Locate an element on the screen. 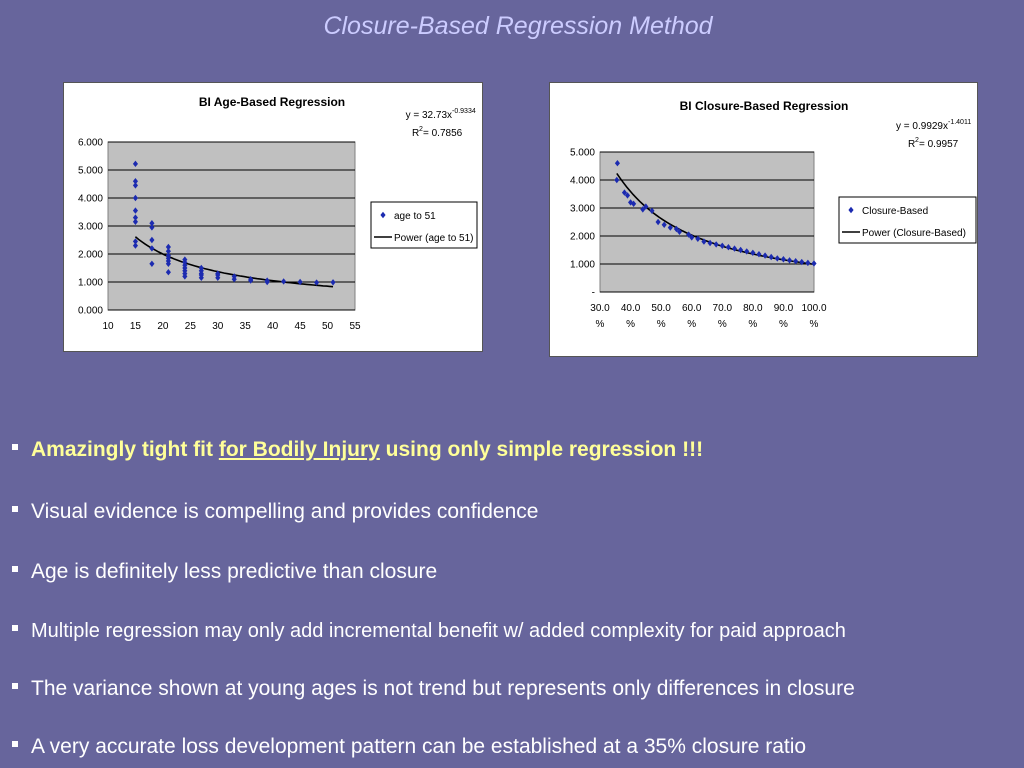 The width and height of the screenshot is (1024, 768). chart-title: BI Closure-Based Regression is located at coordinates (764, 106).